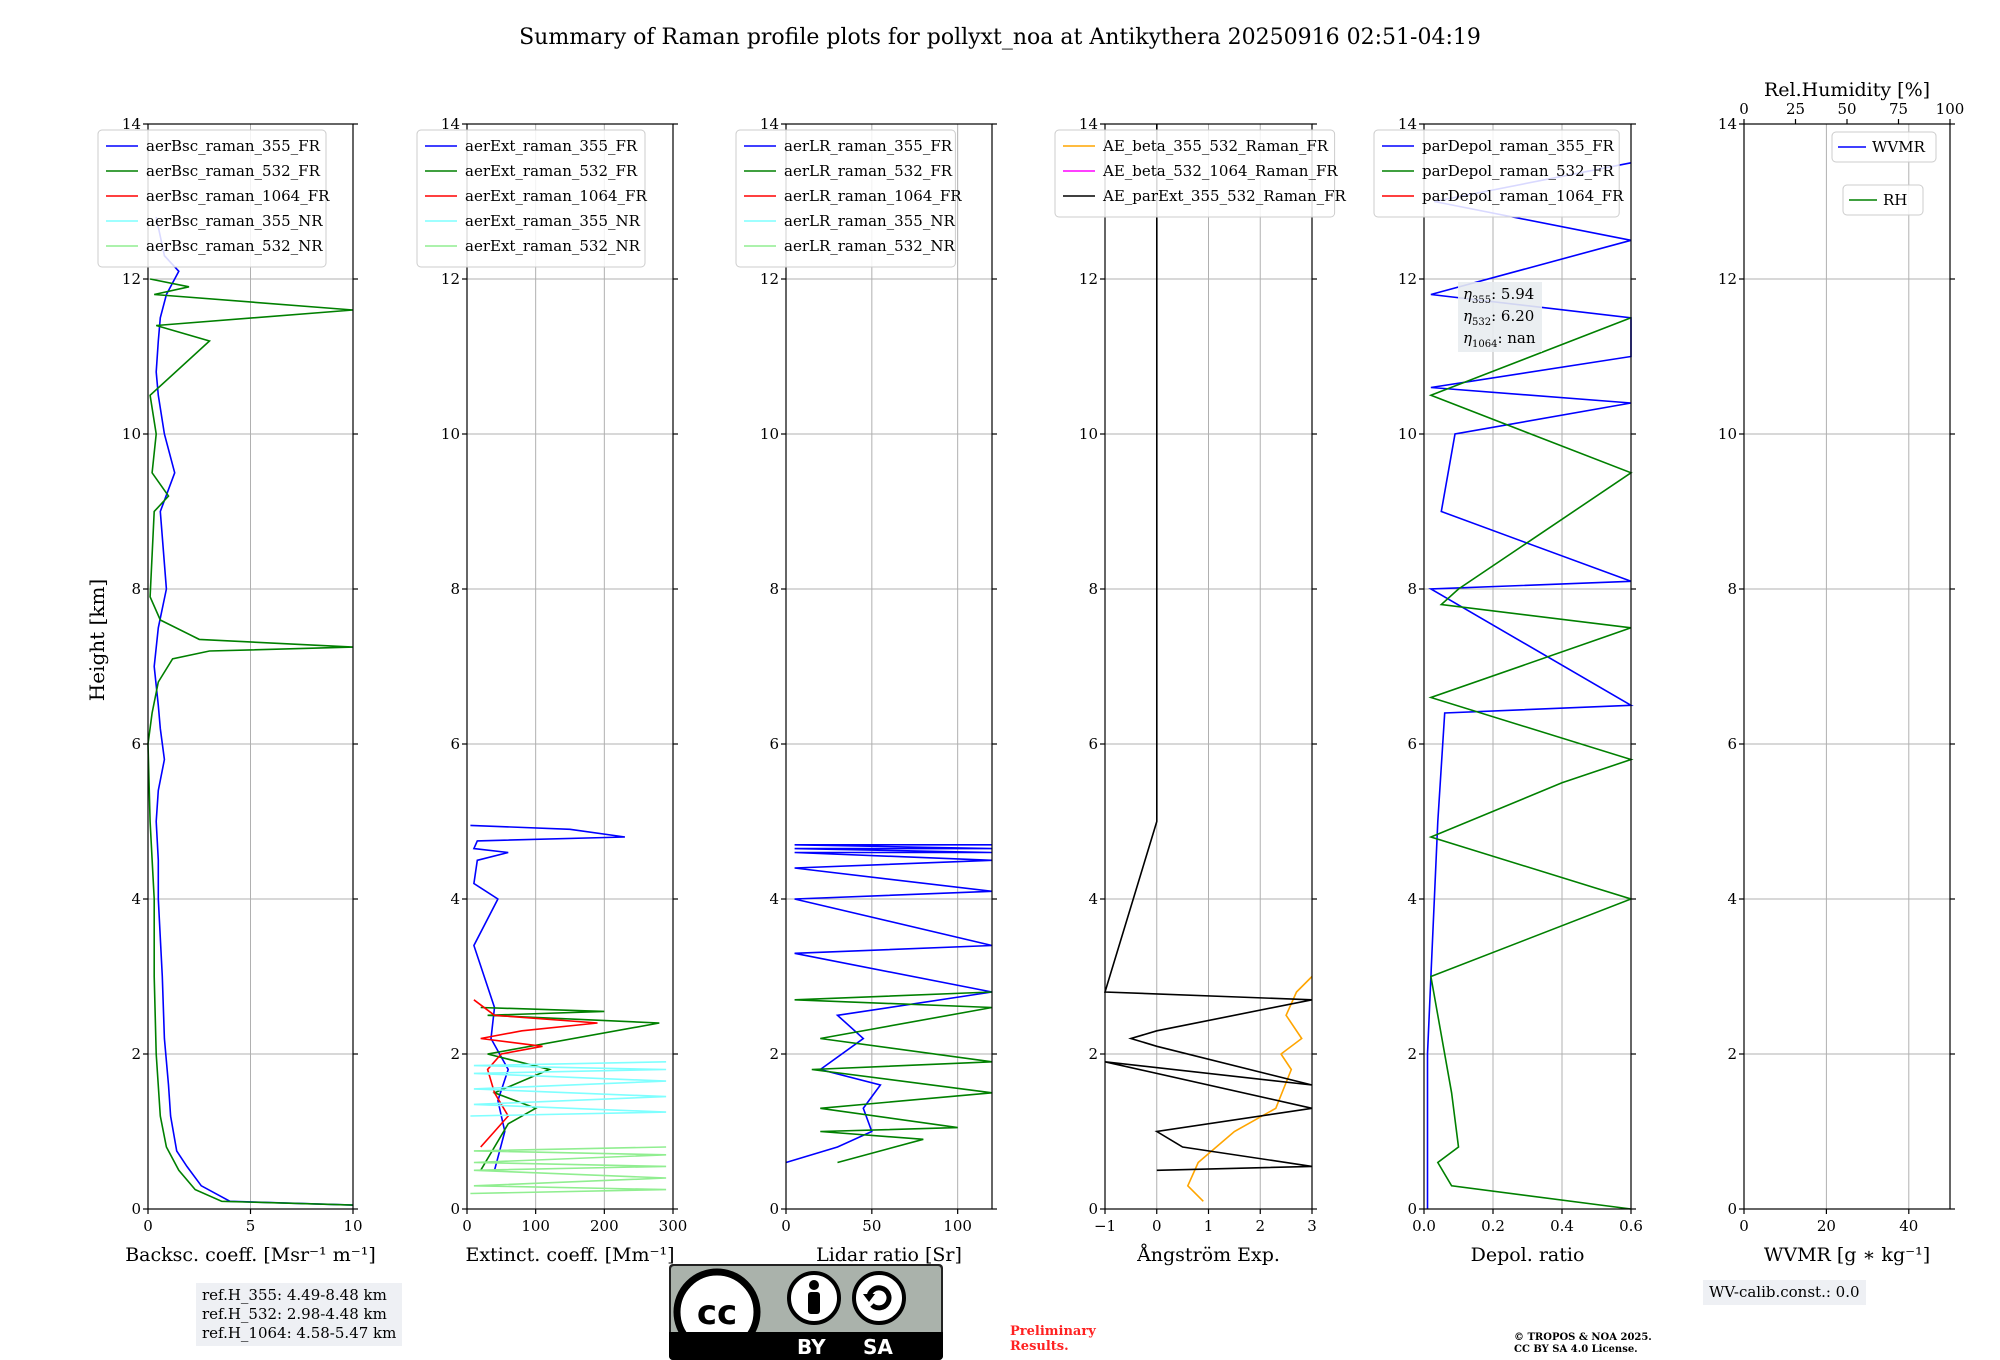  What do you see at coordinates (294, 1295) in the screenshot?
I see `ref-height-355: ref.H_355: 4.49-8.48 km` at bounding box center [294, 1295].